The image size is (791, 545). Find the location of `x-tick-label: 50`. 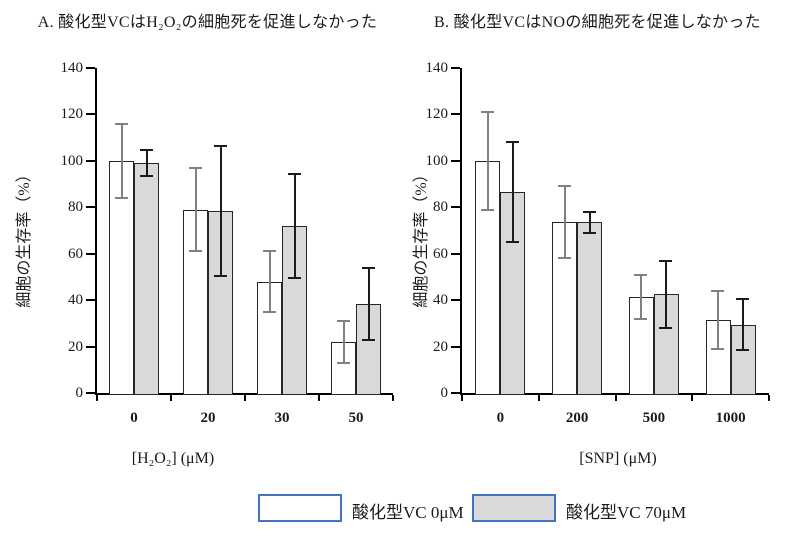

x-tick-label: 50 is located at coordinates (356, 418).